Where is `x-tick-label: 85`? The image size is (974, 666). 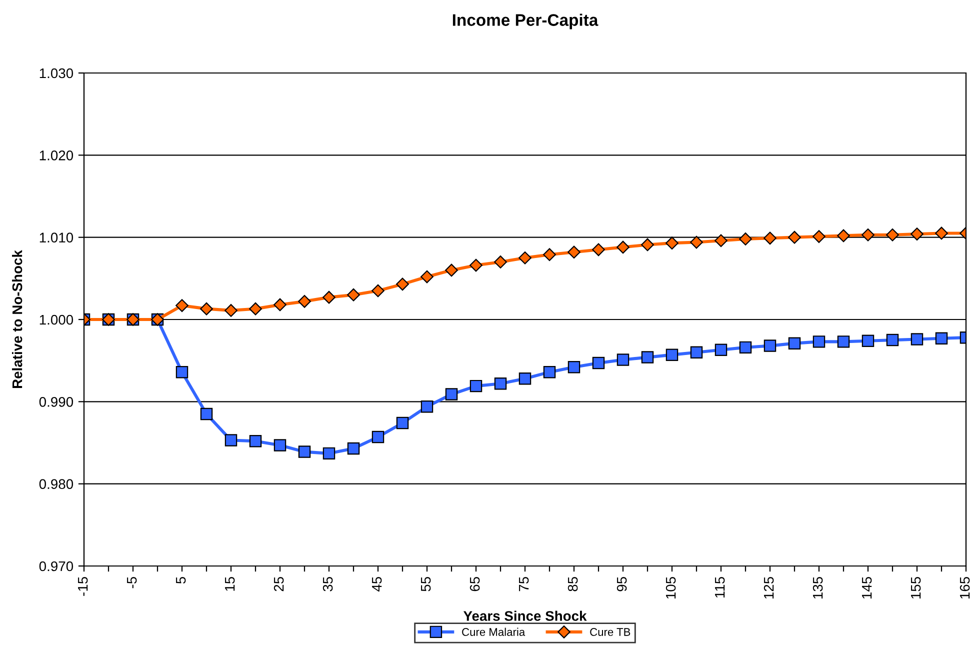 x-tick-label: 85 is located at coordinates (573, 584).